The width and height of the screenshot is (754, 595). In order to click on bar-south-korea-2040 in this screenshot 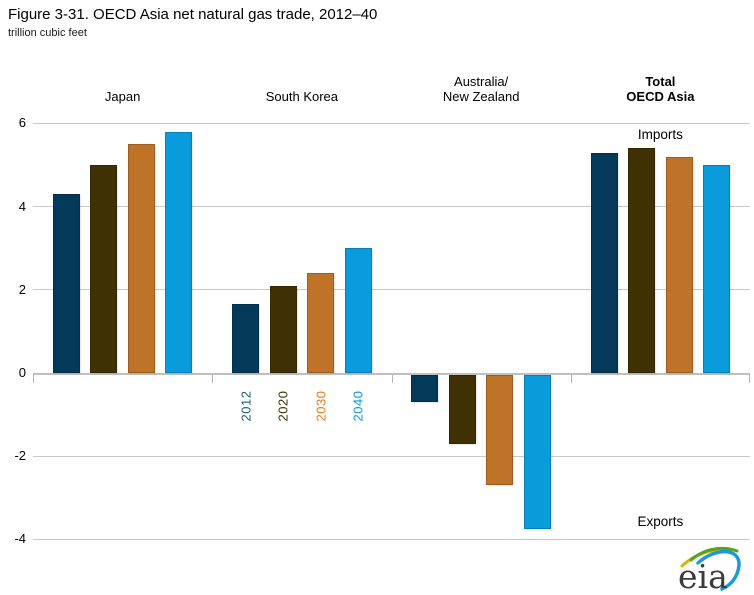, I will do `click(358, 310)`.